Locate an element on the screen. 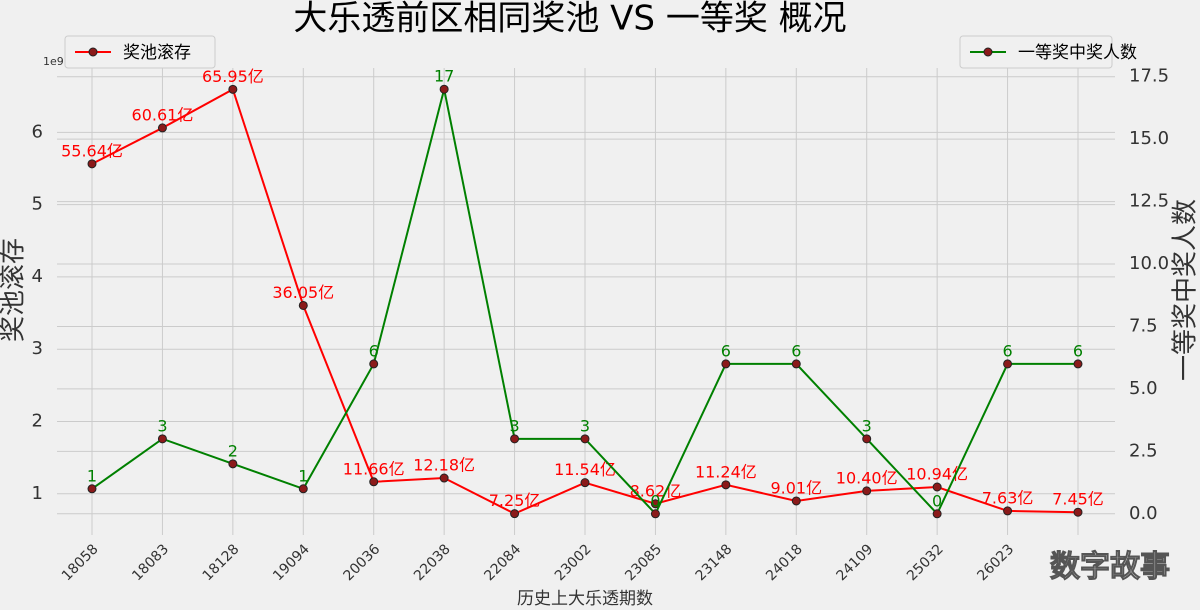 This screenshot has width=1200, height=610. y-tick-label: 1 is located at coordinates (37, 493).